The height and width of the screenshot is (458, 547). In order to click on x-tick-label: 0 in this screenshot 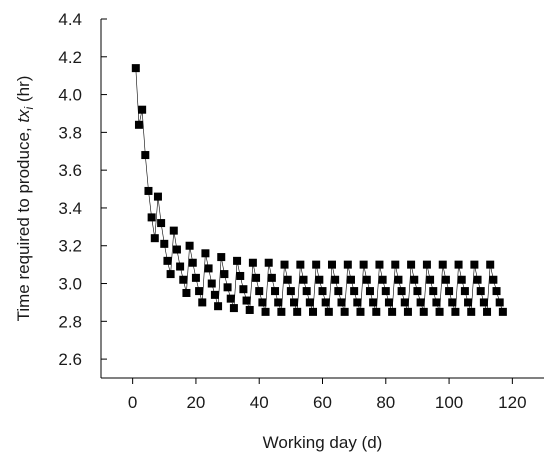, I will do `click(132, 402)`.